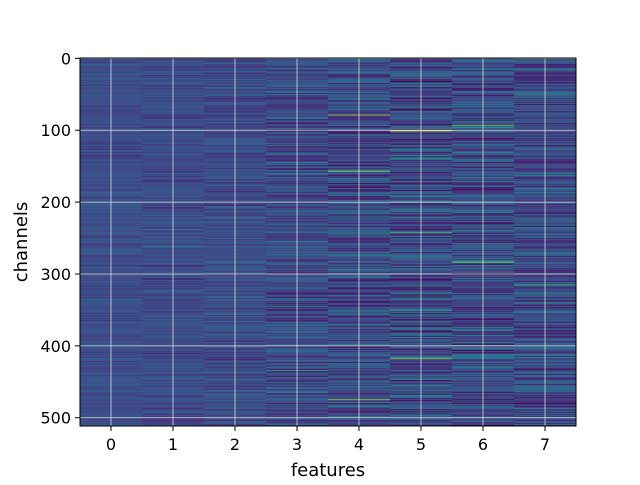 Image resolution: width=640 pixels, height=485 pixels. What do you see at coordinates (55, 346) in the screenshot?
I see `y-tick-label: 400` at bounding box center [55, 346].